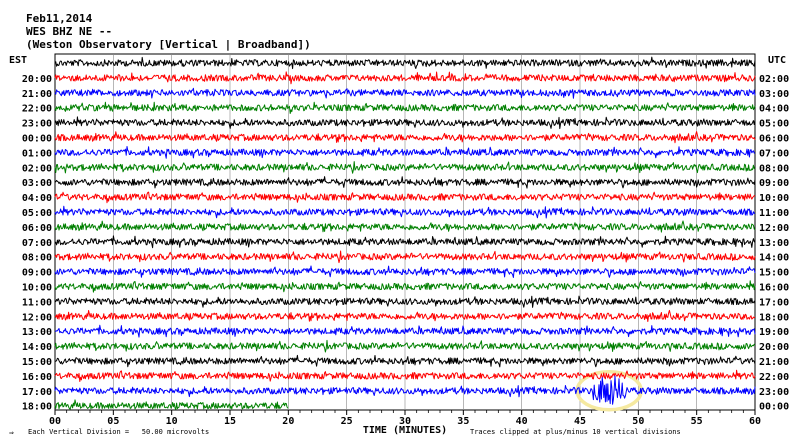  I want to click on est-row-label: 17:00, so click(37, 392).